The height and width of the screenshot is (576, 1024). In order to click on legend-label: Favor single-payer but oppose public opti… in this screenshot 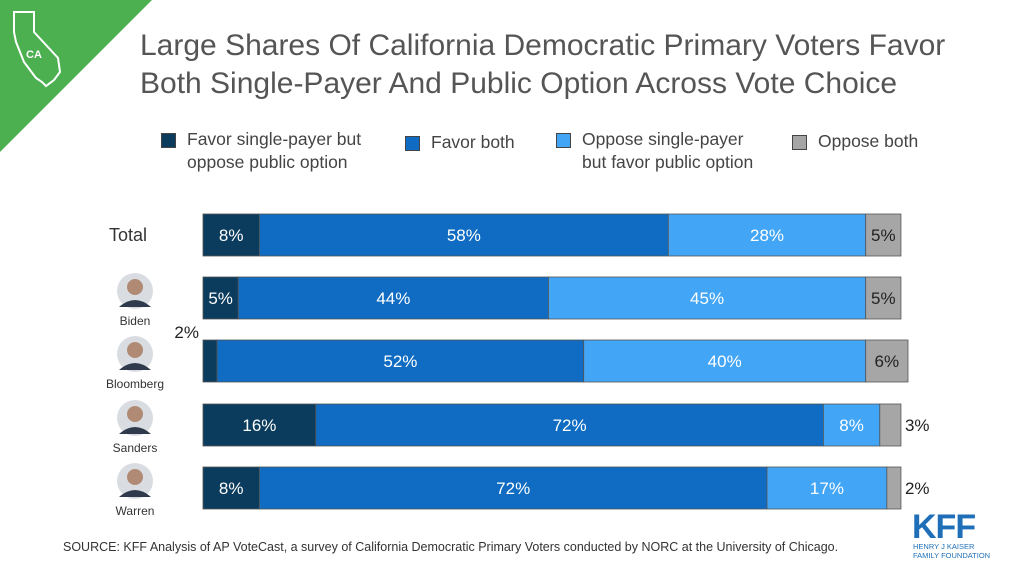, I will do `click(274, 150)`.